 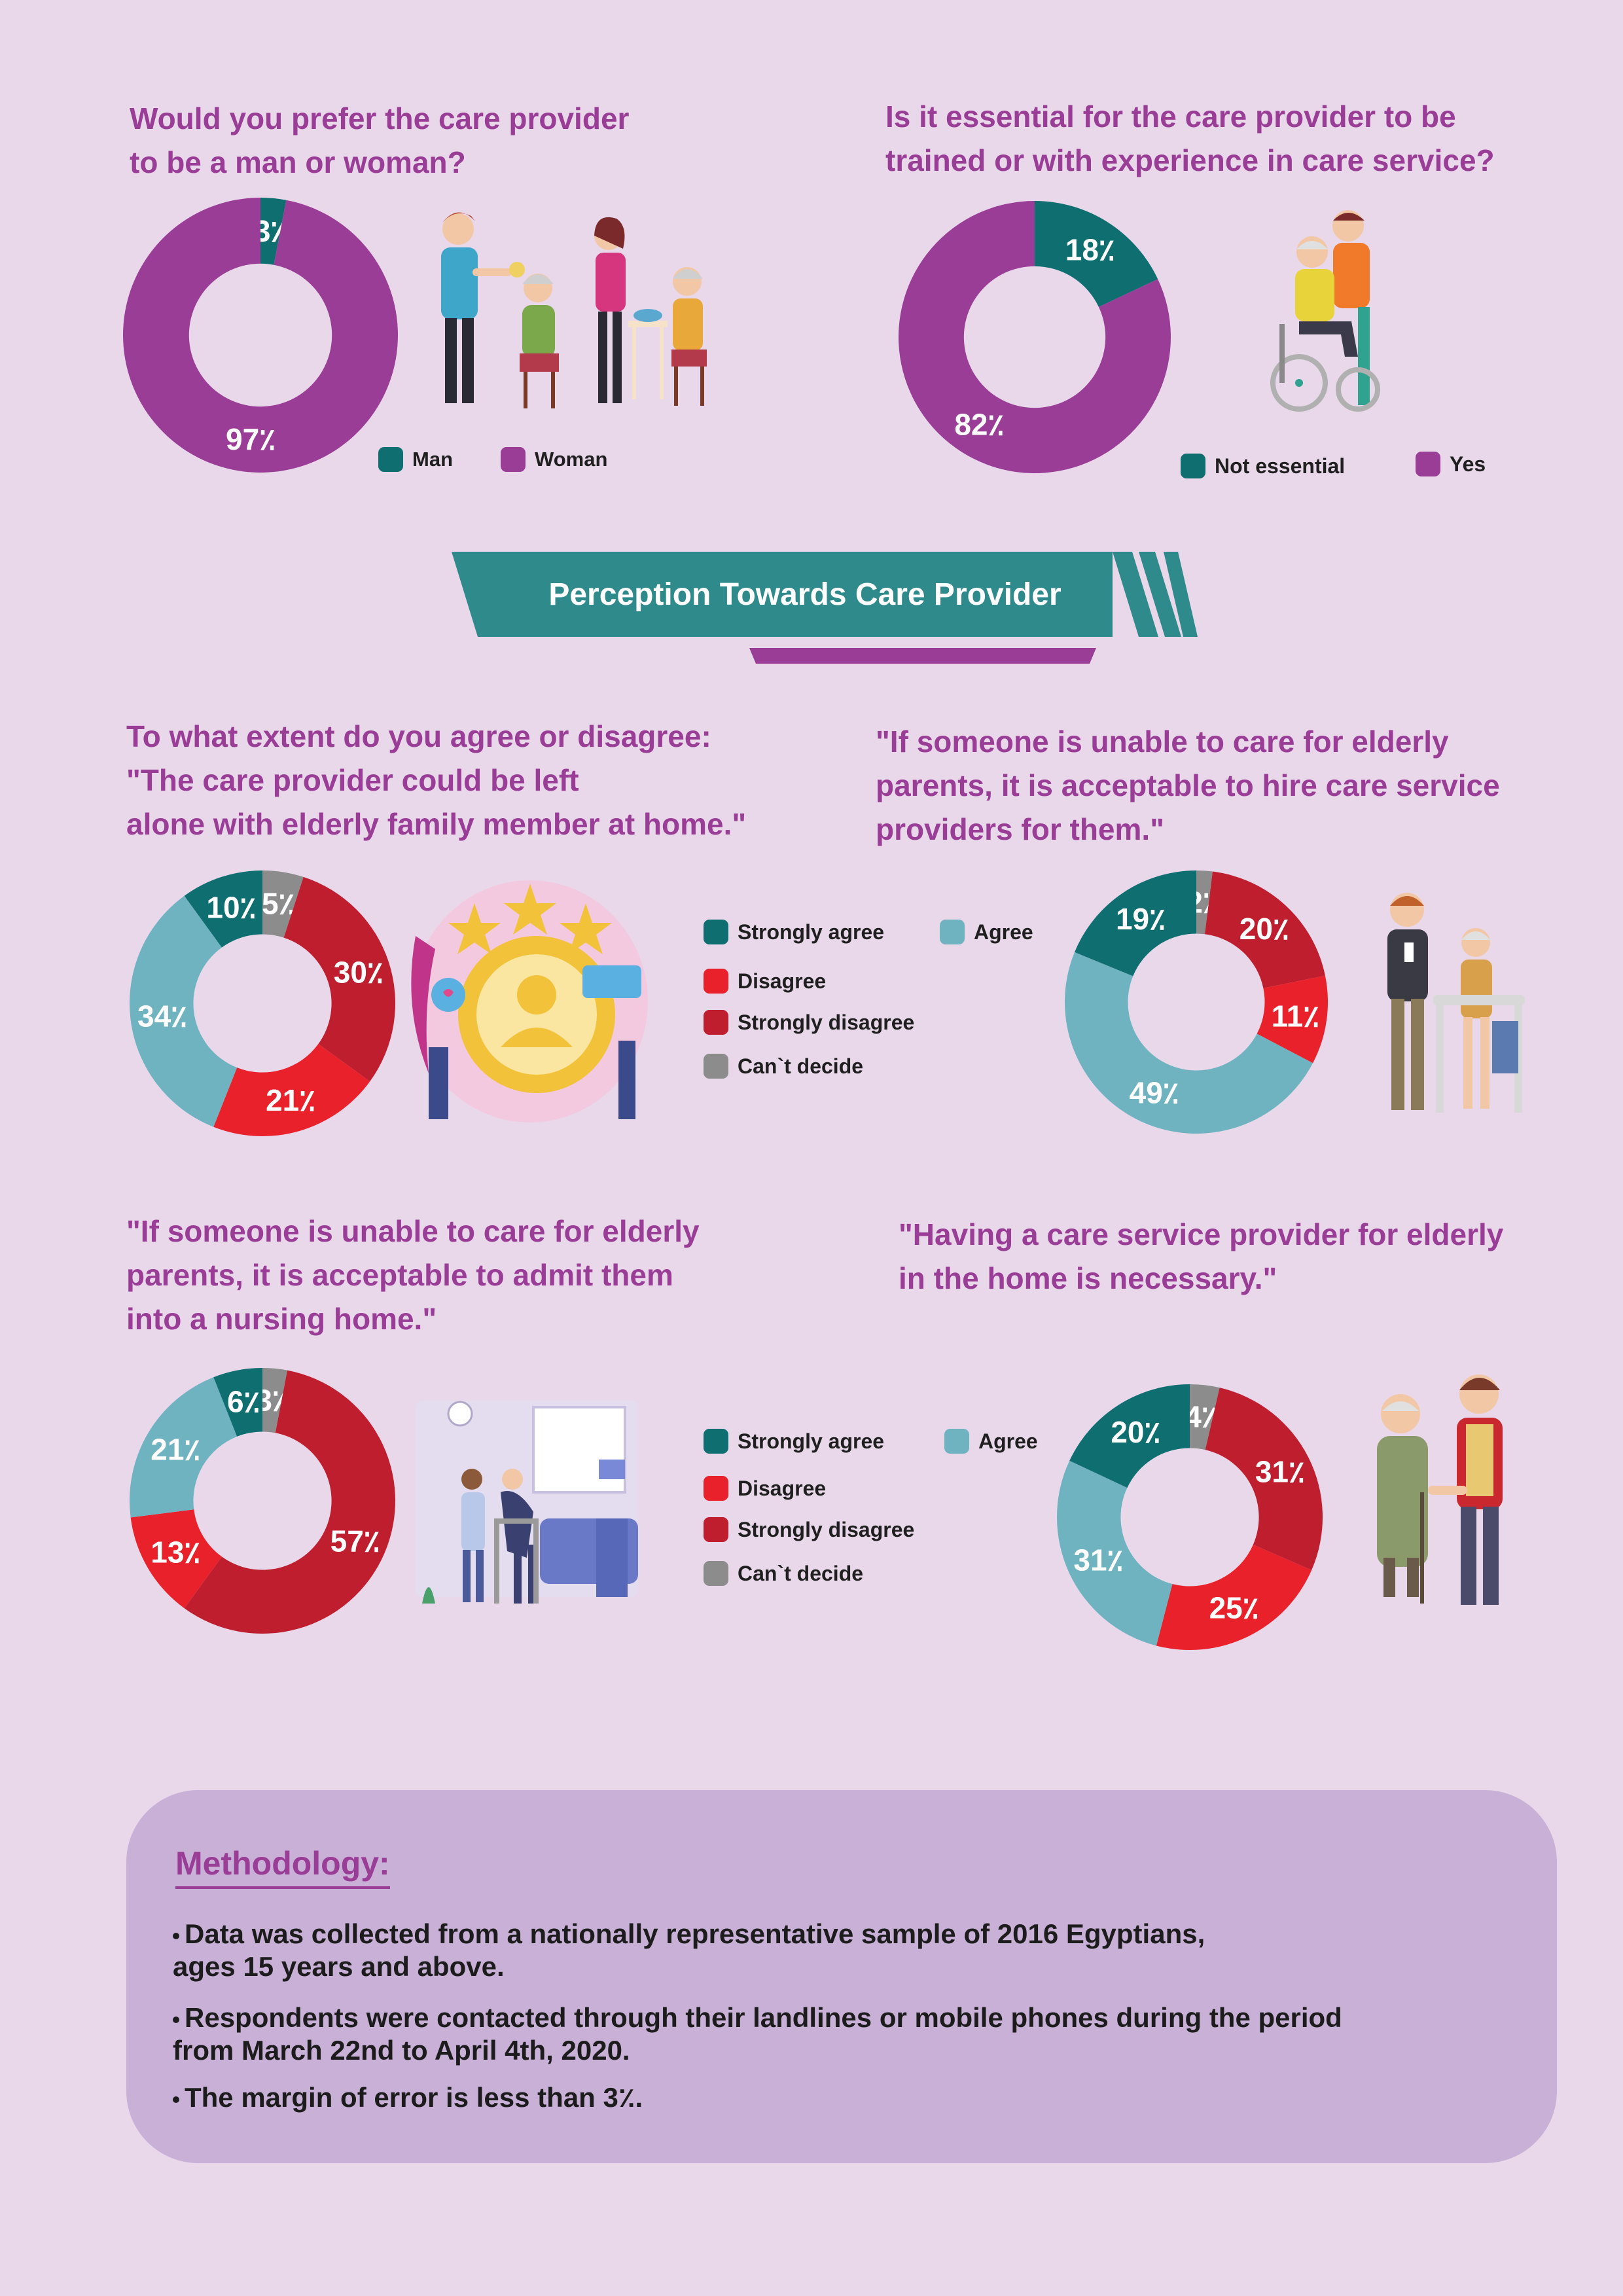 What do you see at coordinates (282, 1866) in the screenshot?
I see `methodology-title: Methodology:` at bounding box center [282, 1866].